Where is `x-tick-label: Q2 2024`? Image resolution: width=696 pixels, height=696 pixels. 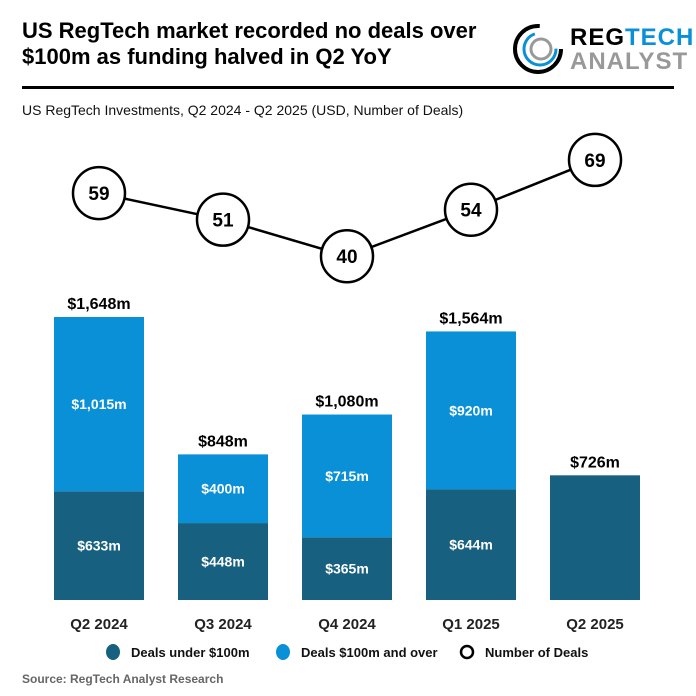 x-tick-label: Q2 2024 is located at coordinates (99, 624).